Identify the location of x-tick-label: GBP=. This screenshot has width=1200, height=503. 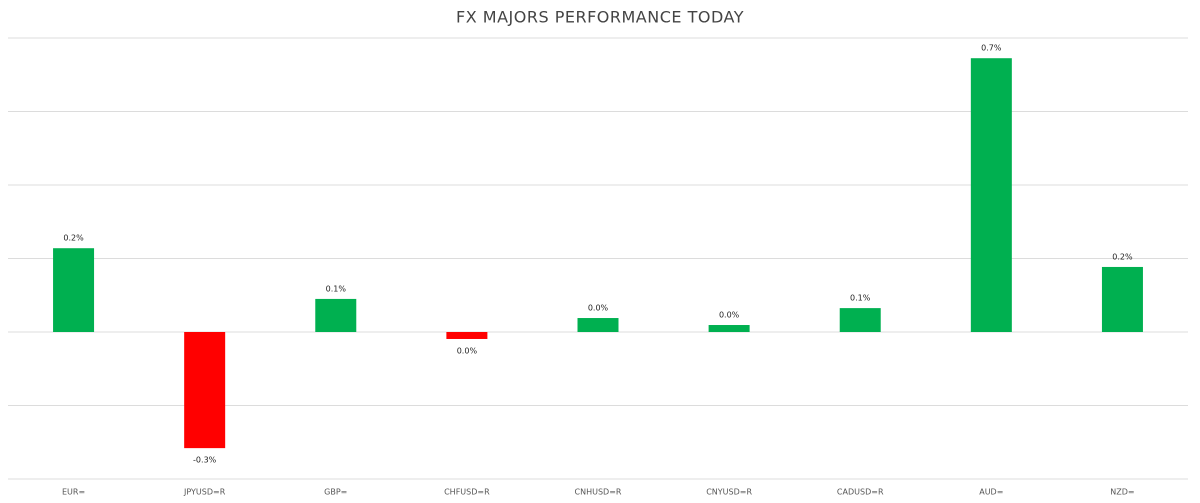
(335, 492).